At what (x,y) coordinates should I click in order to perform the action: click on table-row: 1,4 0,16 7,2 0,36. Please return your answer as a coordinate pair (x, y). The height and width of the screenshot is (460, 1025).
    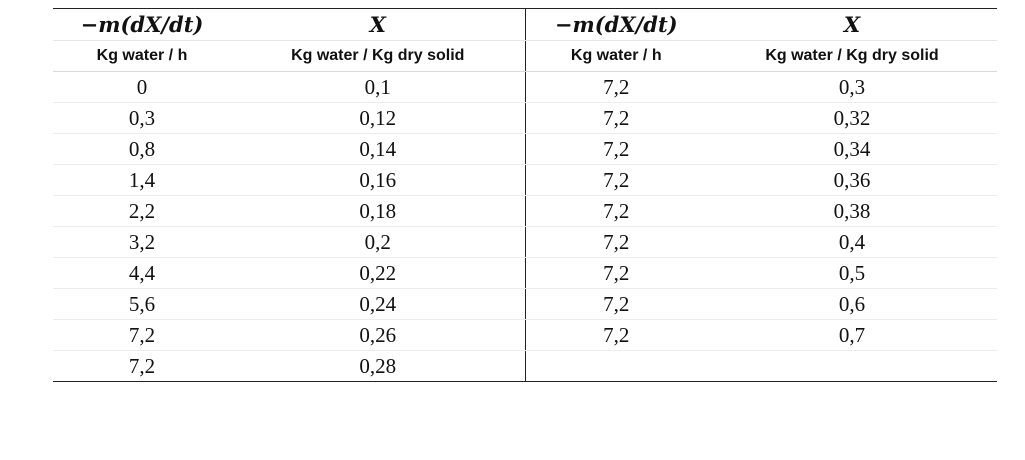
    Looking at the image, I should click on (525, 180).